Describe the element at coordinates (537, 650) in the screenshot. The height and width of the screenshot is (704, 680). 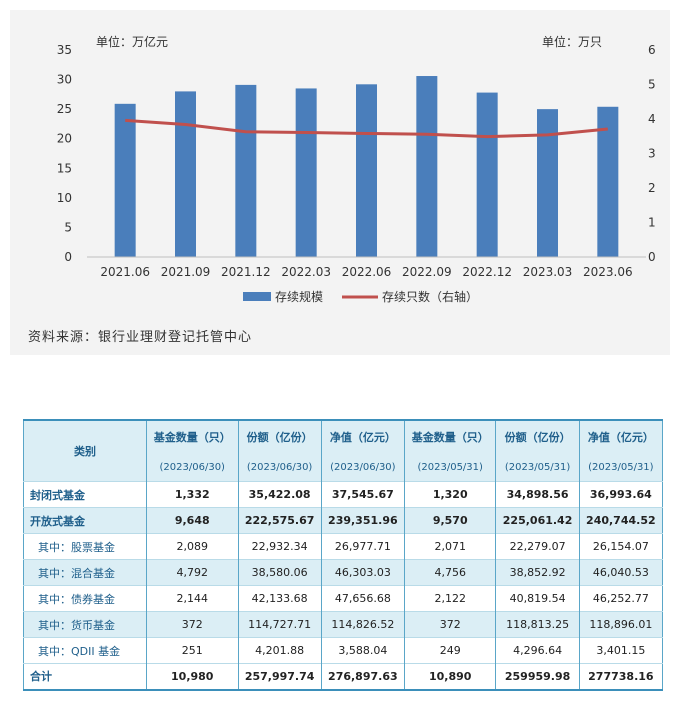
I see `row-cell: 4,296.64` at that location.